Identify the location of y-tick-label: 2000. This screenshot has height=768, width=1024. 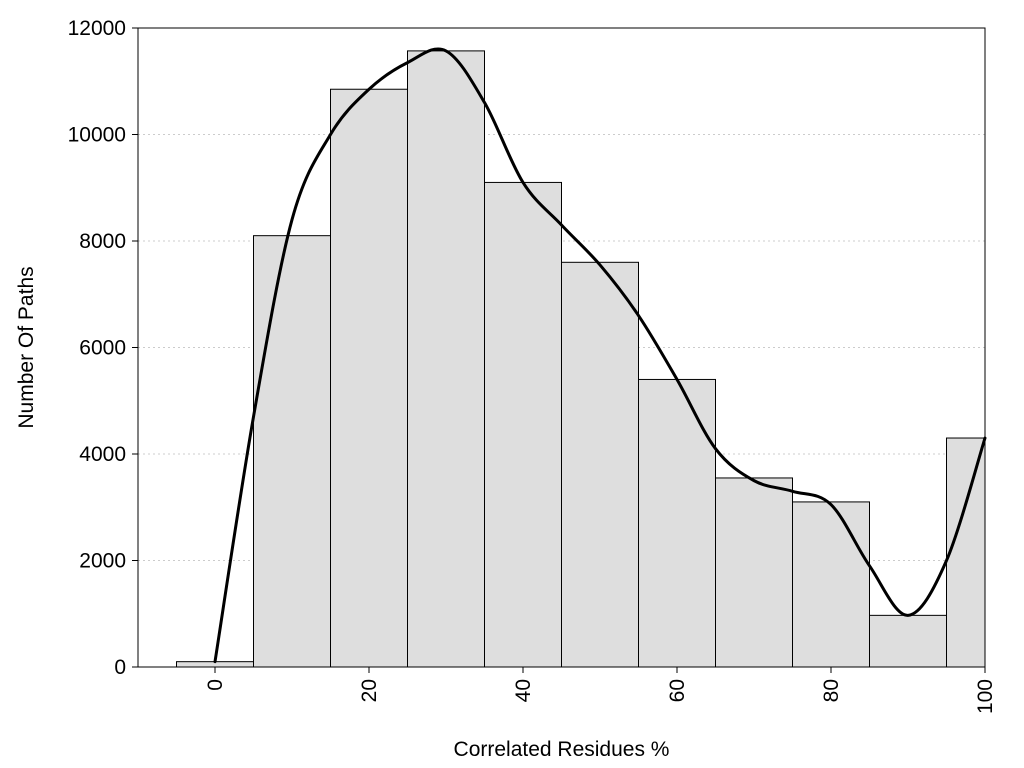
(102, 561).